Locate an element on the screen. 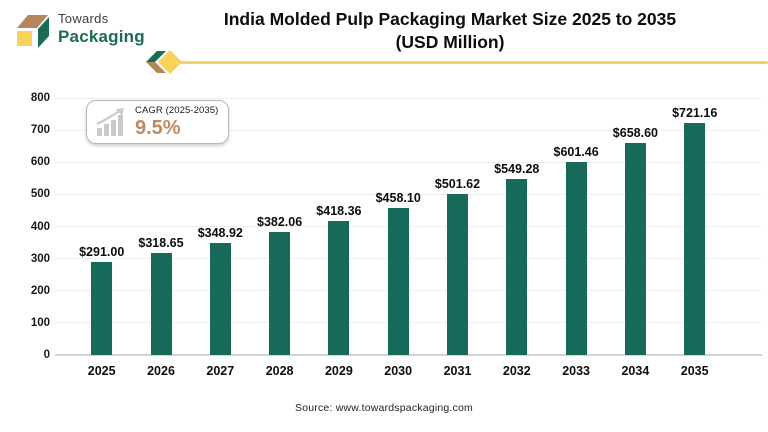  chart-title-line2: (USD Million) is located at coordinates (450, 42).